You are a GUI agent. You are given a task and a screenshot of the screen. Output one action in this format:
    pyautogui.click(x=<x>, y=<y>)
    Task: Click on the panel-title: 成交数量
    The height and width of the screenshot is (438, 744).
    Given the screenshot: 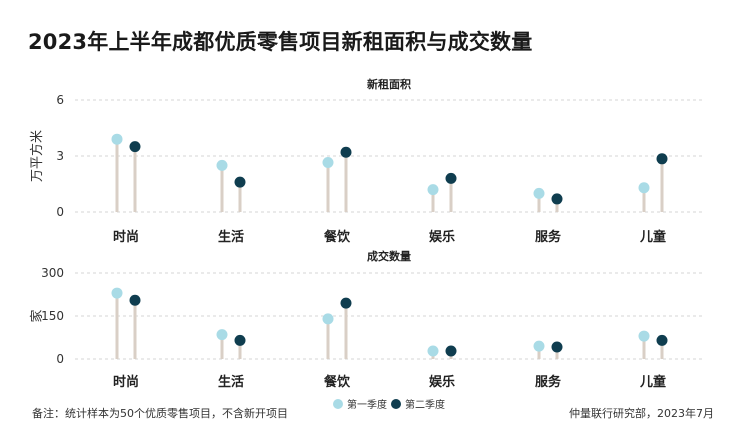 What is the action you would take?
    pyautogui.click(x=389, y=256)
    